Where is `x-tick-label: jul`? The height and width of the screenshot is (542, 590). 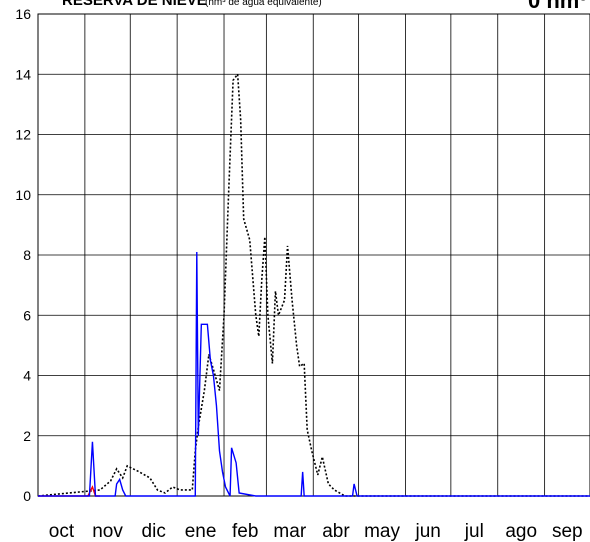 x-tick-label: jul is located at coordinates (474, 531).